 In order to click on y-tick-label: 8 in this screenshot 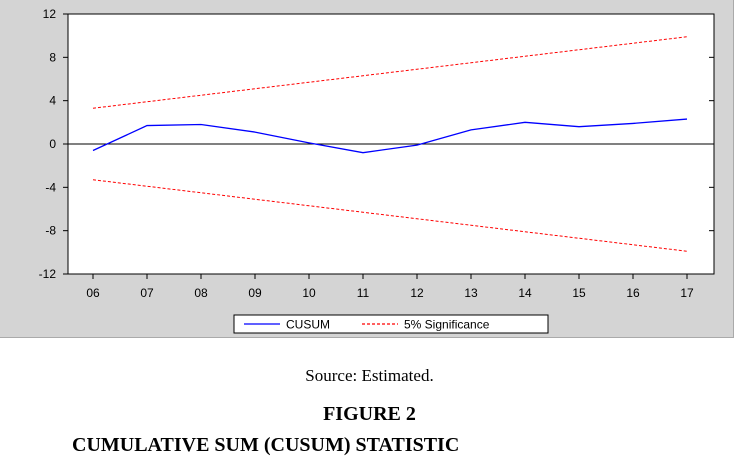, I will do `click(52, 57)`.